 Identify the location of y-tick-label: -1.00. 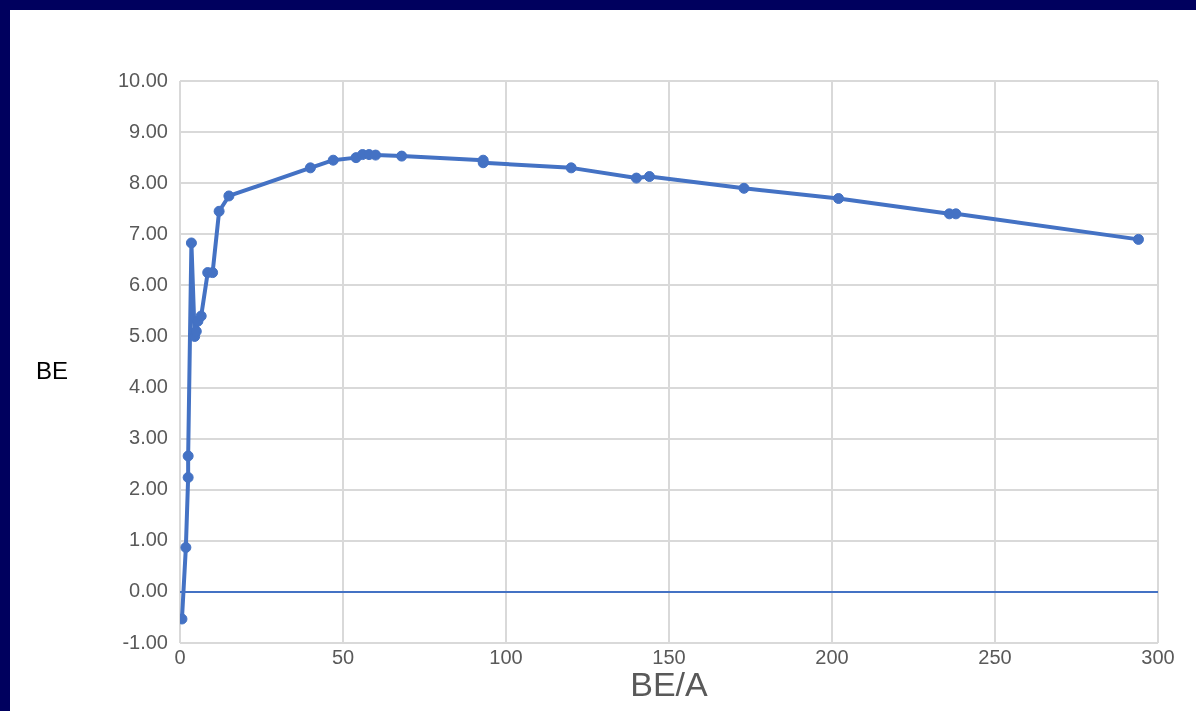
(145, 641).